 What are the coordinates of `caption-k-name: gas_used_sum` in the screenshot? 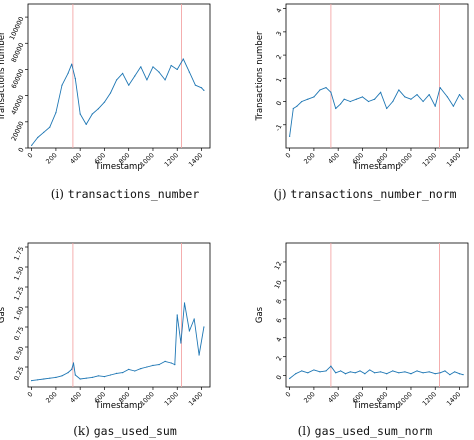 It's located at (135, 431).